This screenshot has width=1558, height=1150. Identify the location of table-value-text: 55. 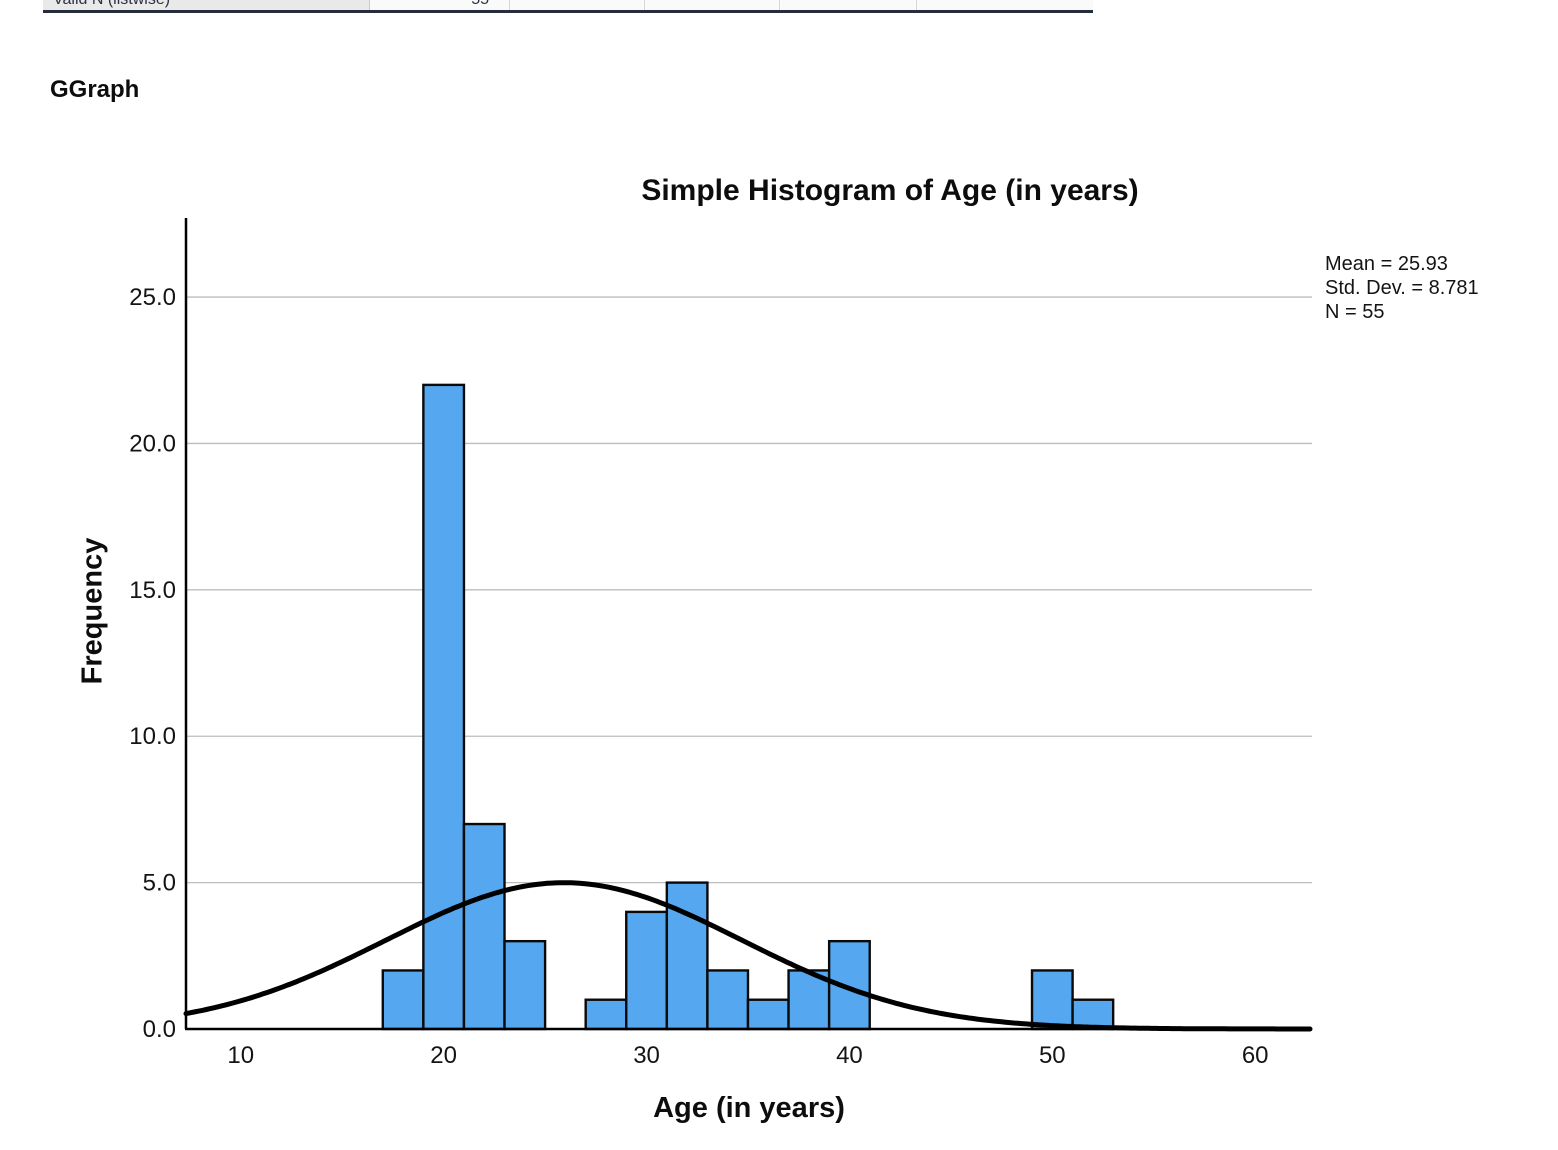
(439, 4).